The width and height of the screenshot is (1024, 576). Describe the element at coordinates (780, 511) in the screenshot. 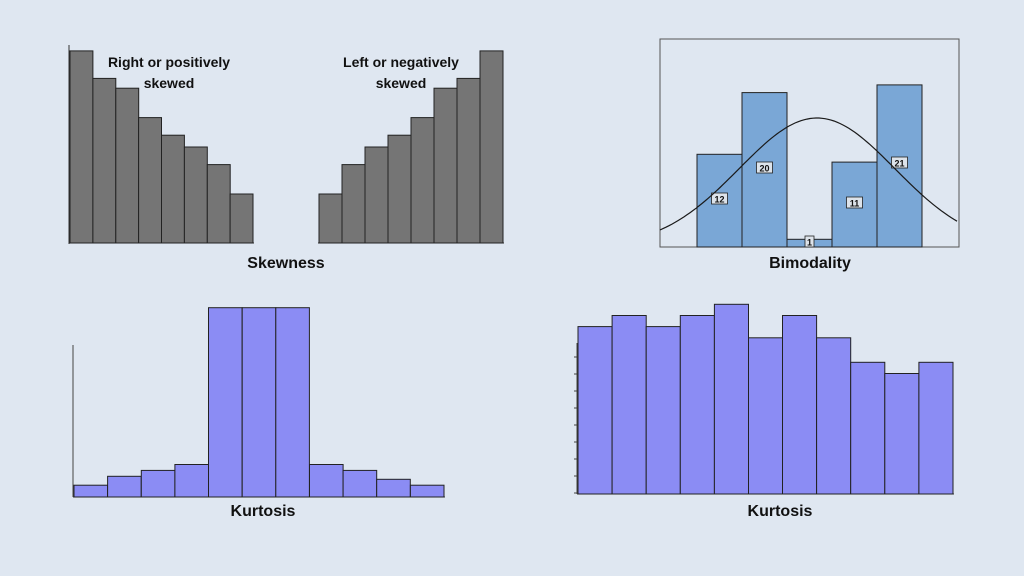

I see `kurtosis-flat-caption: Kurtosis` at that location.